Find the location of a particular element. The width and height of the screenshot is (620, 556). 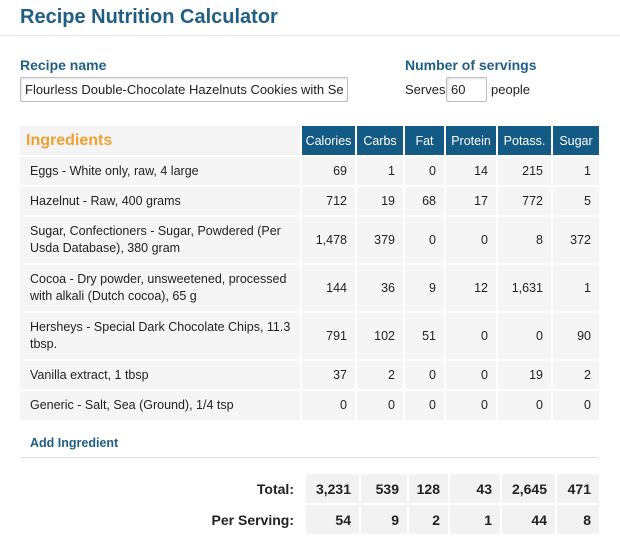

cell-potassium: 19 is located at coordinates (524, 375).